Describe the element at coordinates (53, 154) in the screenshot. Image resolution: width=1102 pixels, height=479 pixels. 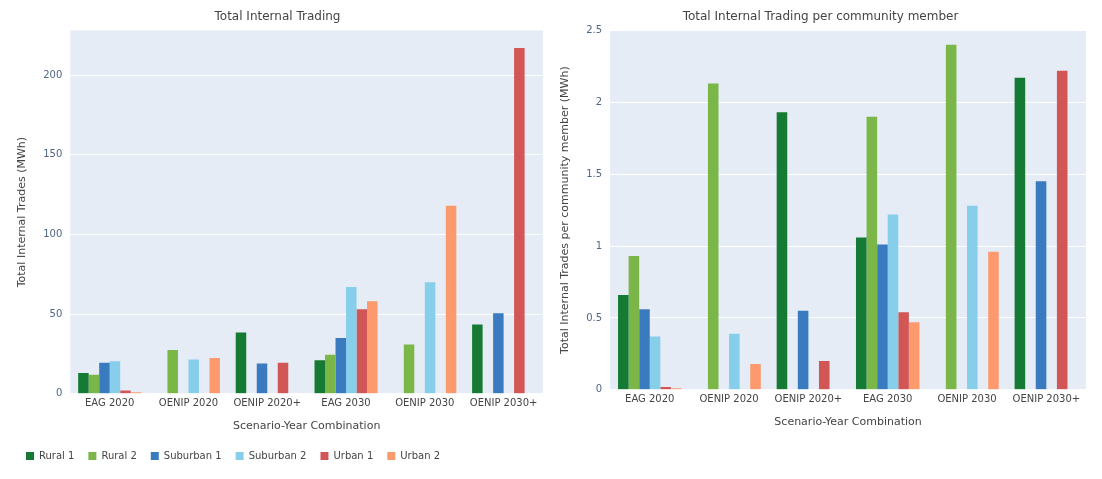
I see `y-tick-label: 150` at that location.